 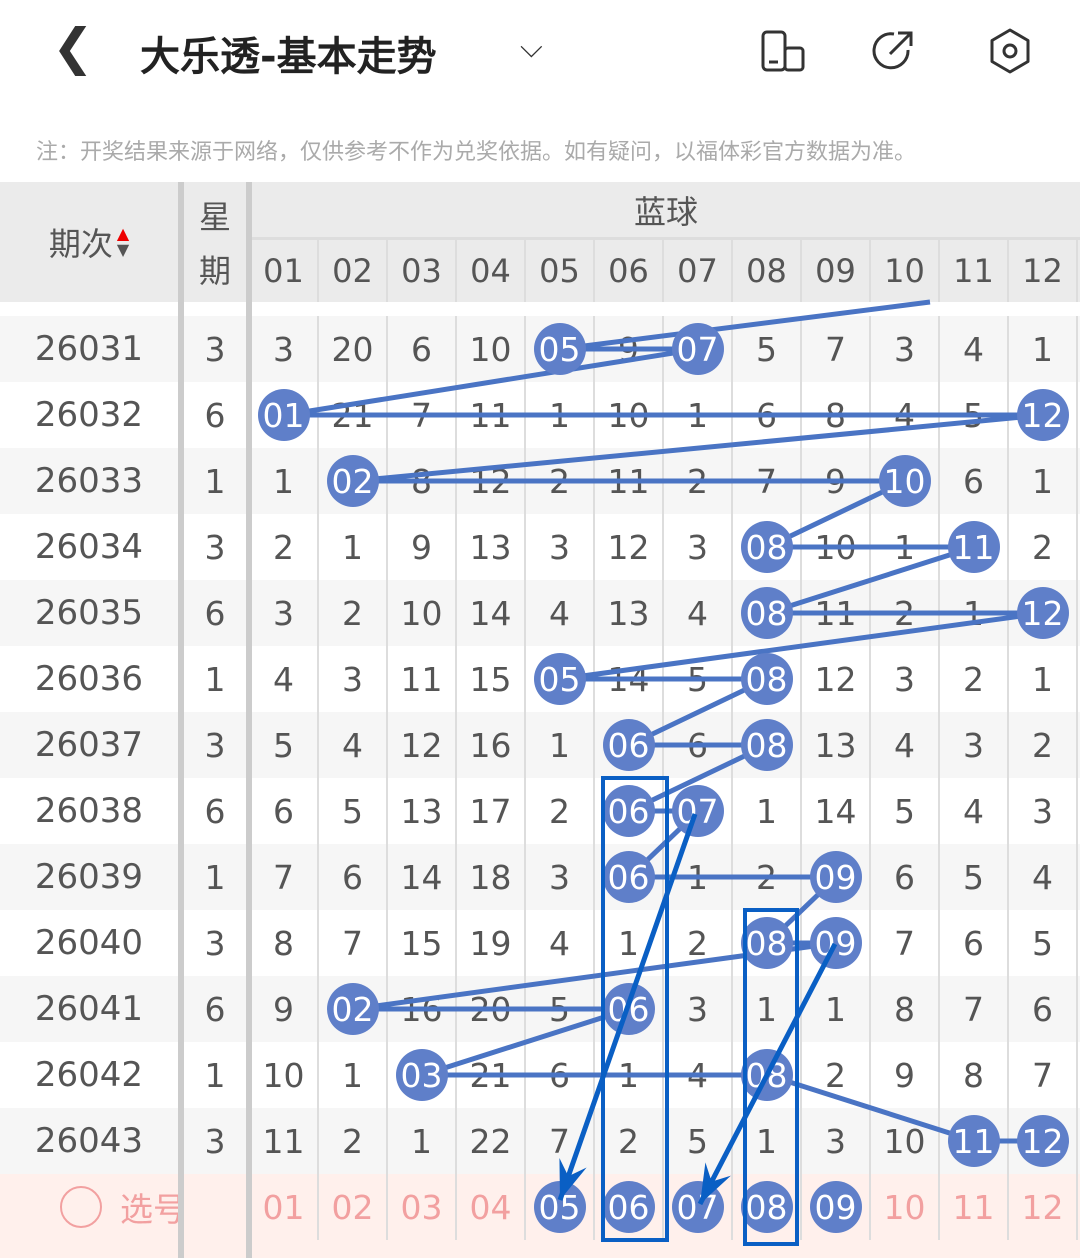 I want to click on number-cell: 2, so click(x=1043, y=547).